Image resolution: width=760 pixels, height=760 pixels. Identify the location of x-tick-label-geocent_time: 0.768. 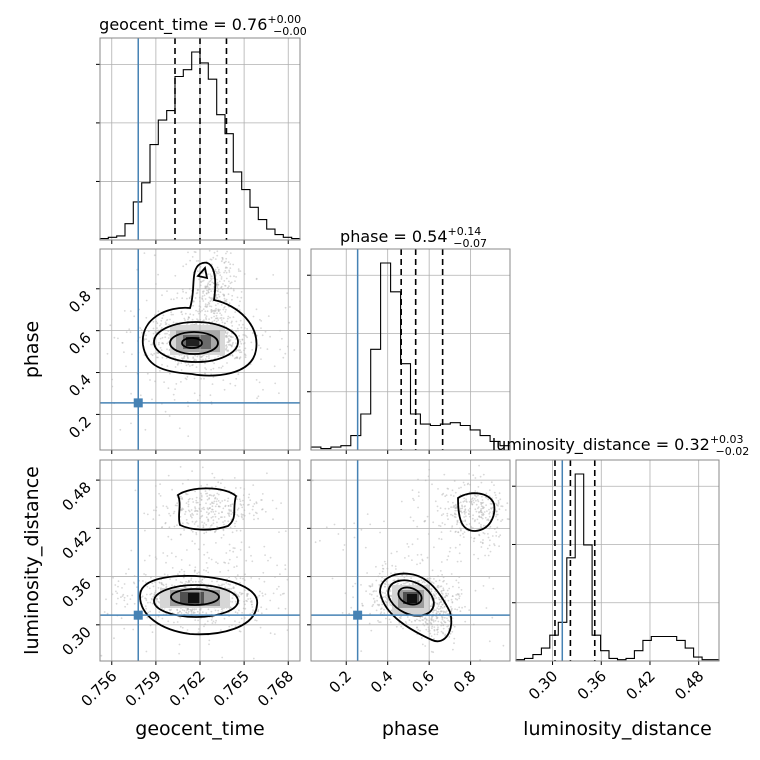
(275, 688).